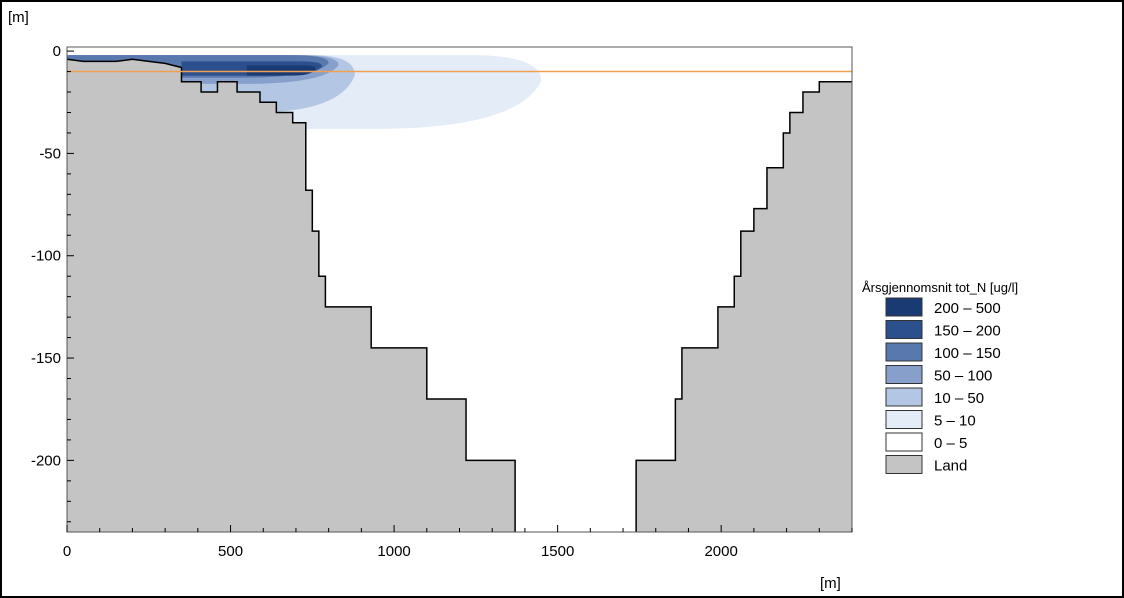  What do you see at coordinates (967, 331) in the screenshot?
I see `legend-label: 150 – 200` at bounding box center [967, 331].